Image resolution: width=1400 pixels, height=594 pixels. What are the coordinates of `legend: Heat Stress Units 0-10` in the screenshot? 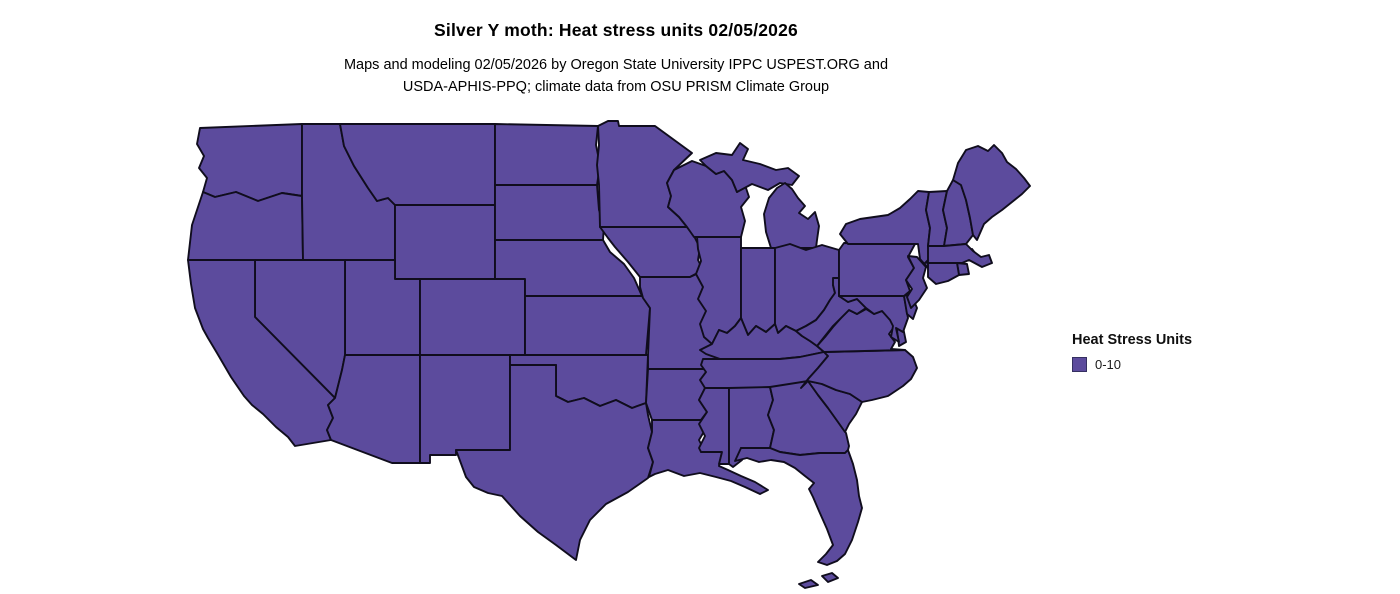 It's located at (1132, 352).